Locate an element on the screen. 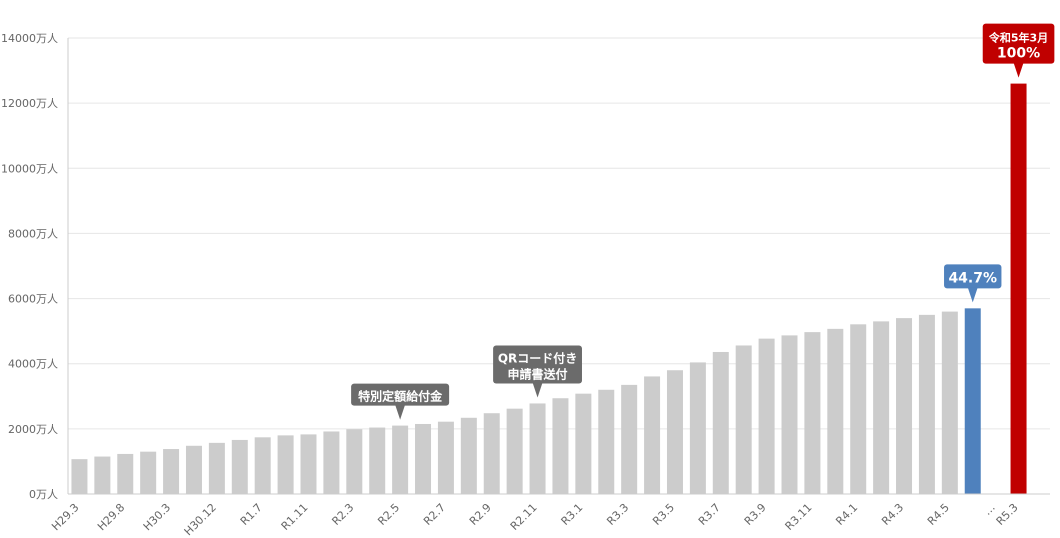  callout-R4.6: 44.7% is located at coordinates (973, 283).